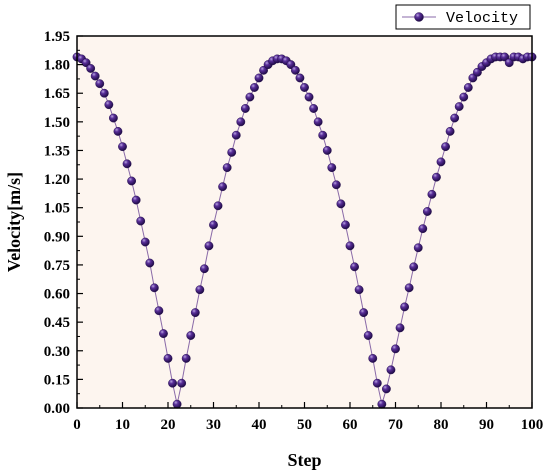 This screenshot has height=476, width=550. What do you see at coordinates (57, 237) in the screenshot?
I see `y-tick-label: 0.90` at bounding box center [57, 237].